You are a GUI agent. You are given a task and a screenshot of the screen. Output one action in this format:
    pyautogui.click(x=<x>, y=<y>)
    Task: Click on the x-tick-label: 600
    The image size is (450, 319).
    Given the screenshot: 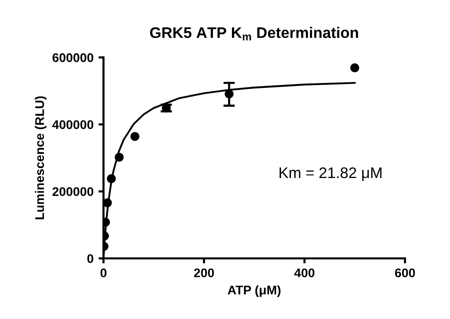 What is the action you would take?
    pyautogui.click(x=405, y=273)
    